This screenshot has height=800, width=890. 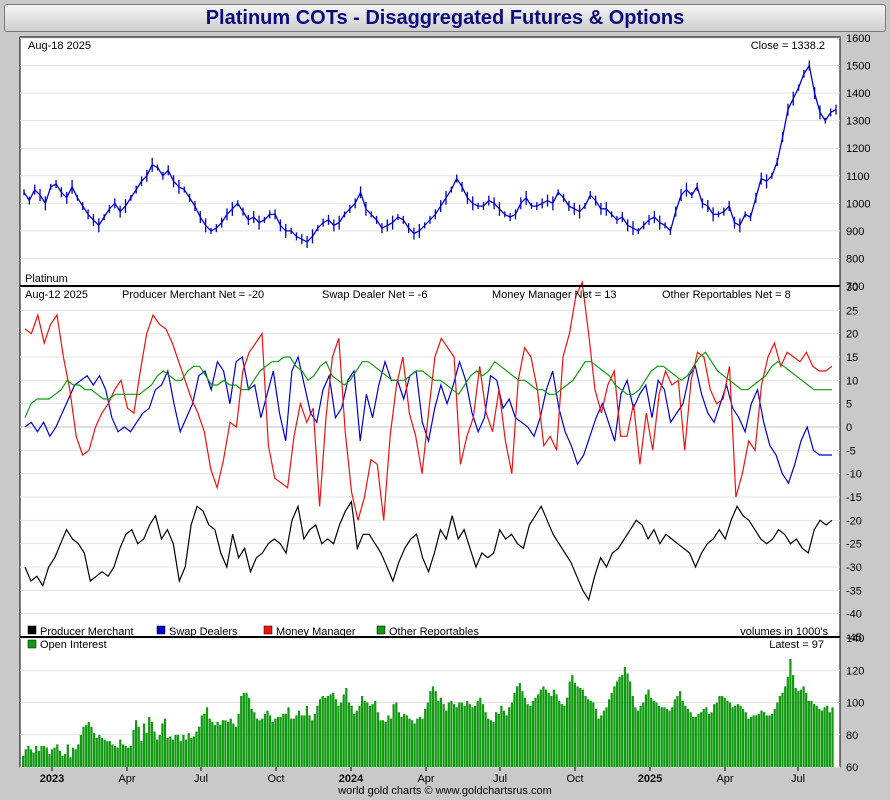 What do you see at coordinates (554, 295) in the screenshot?
I see `net-label: Money Manager Net = 13` at bounding box center [554, 295].